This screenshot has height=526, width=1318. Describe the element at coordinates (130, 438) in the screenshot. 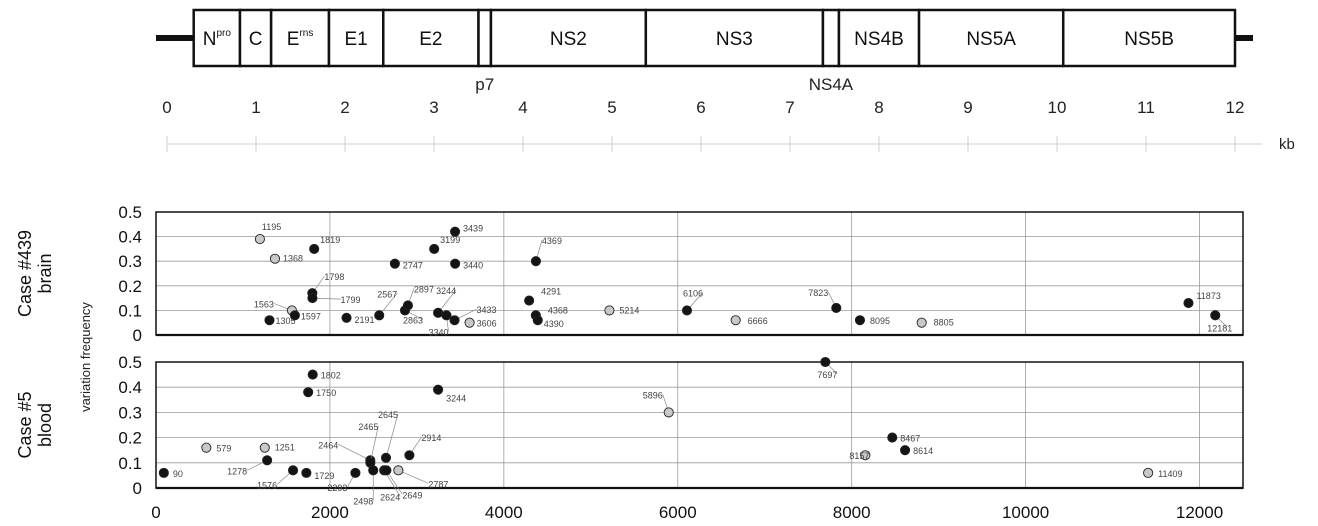

I see `y-tick-label: 0.2` at that location.